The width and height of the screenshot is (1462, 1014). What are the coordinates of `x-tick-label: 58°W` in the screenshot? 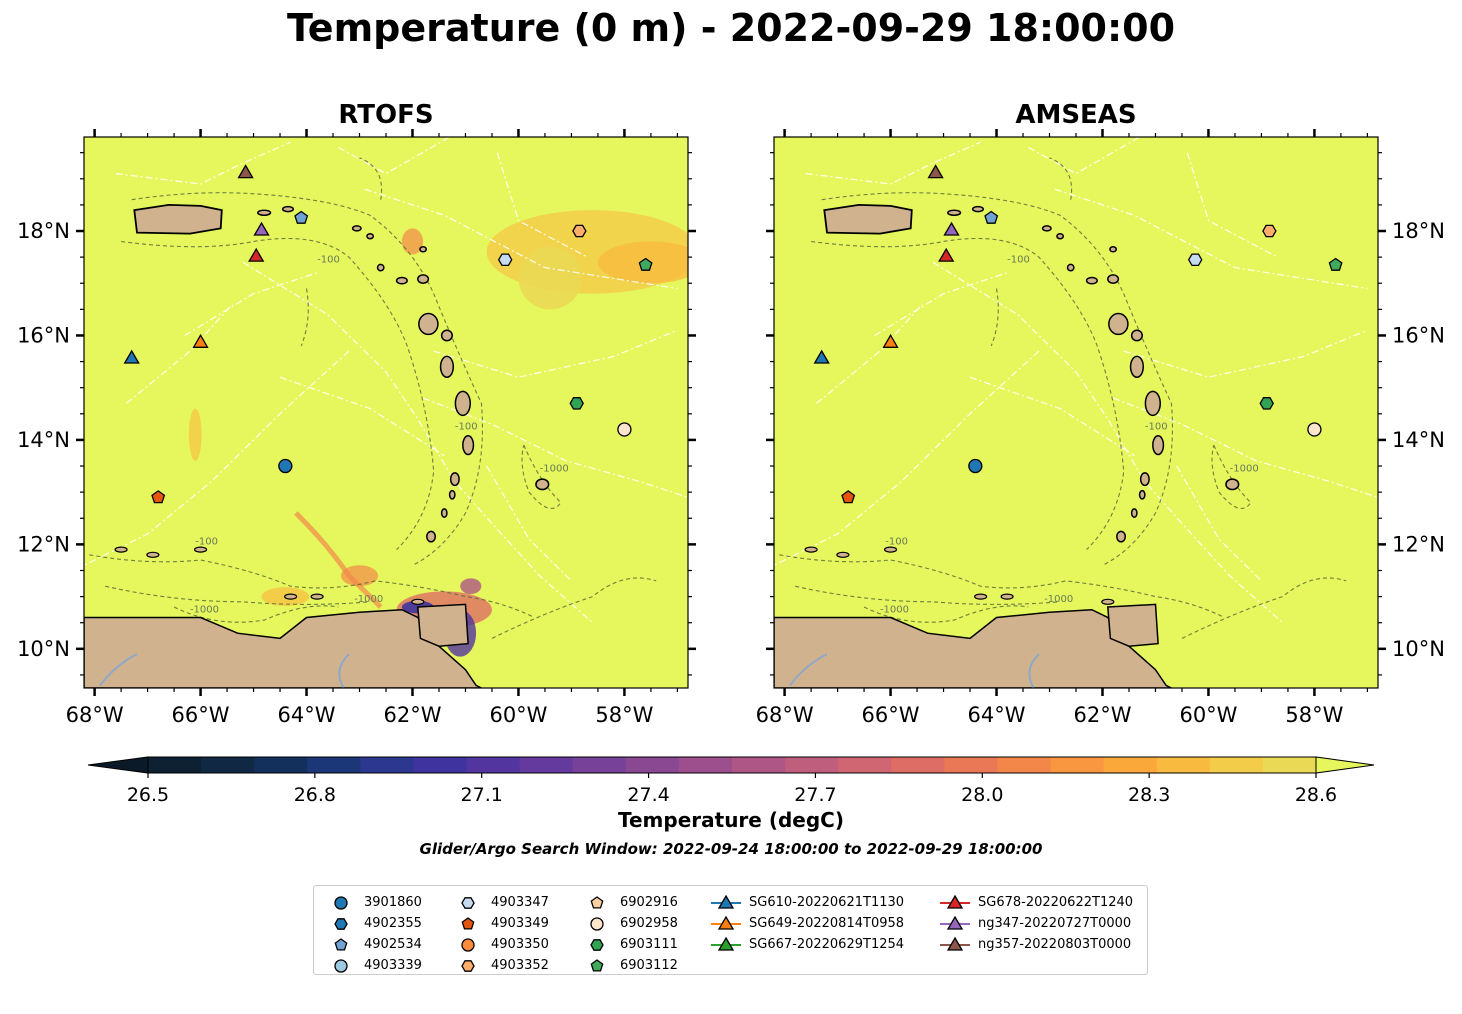 It's located at (624, 715).